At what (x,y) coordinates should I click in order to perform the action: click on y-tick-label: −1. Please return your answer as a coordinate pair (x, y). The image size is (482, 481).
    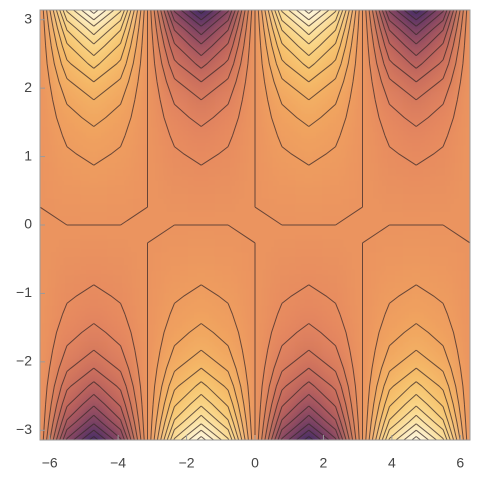
    Looking at the image, I should click on (24, 292).